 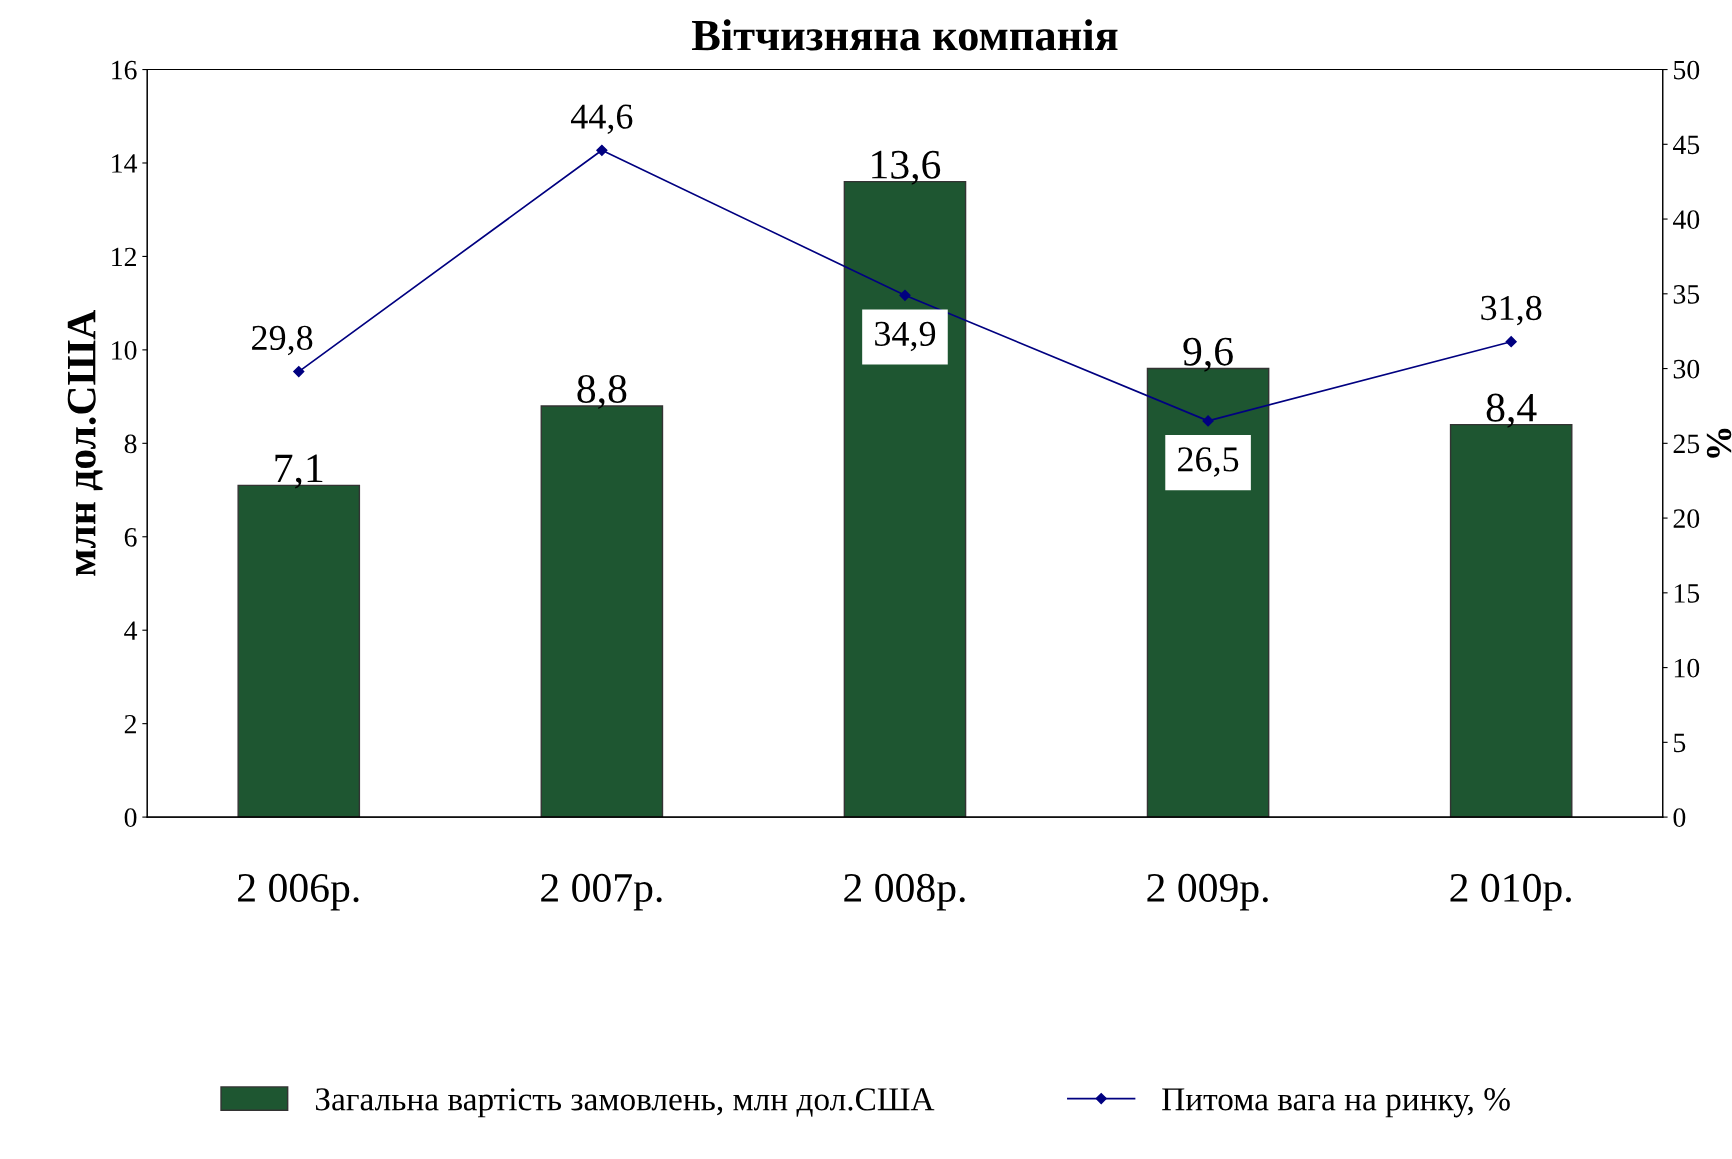 What do you see at coordinates (131, 630) in the screenshot?
I see `y-tick-label: 4` at bounding box center [131, 630].